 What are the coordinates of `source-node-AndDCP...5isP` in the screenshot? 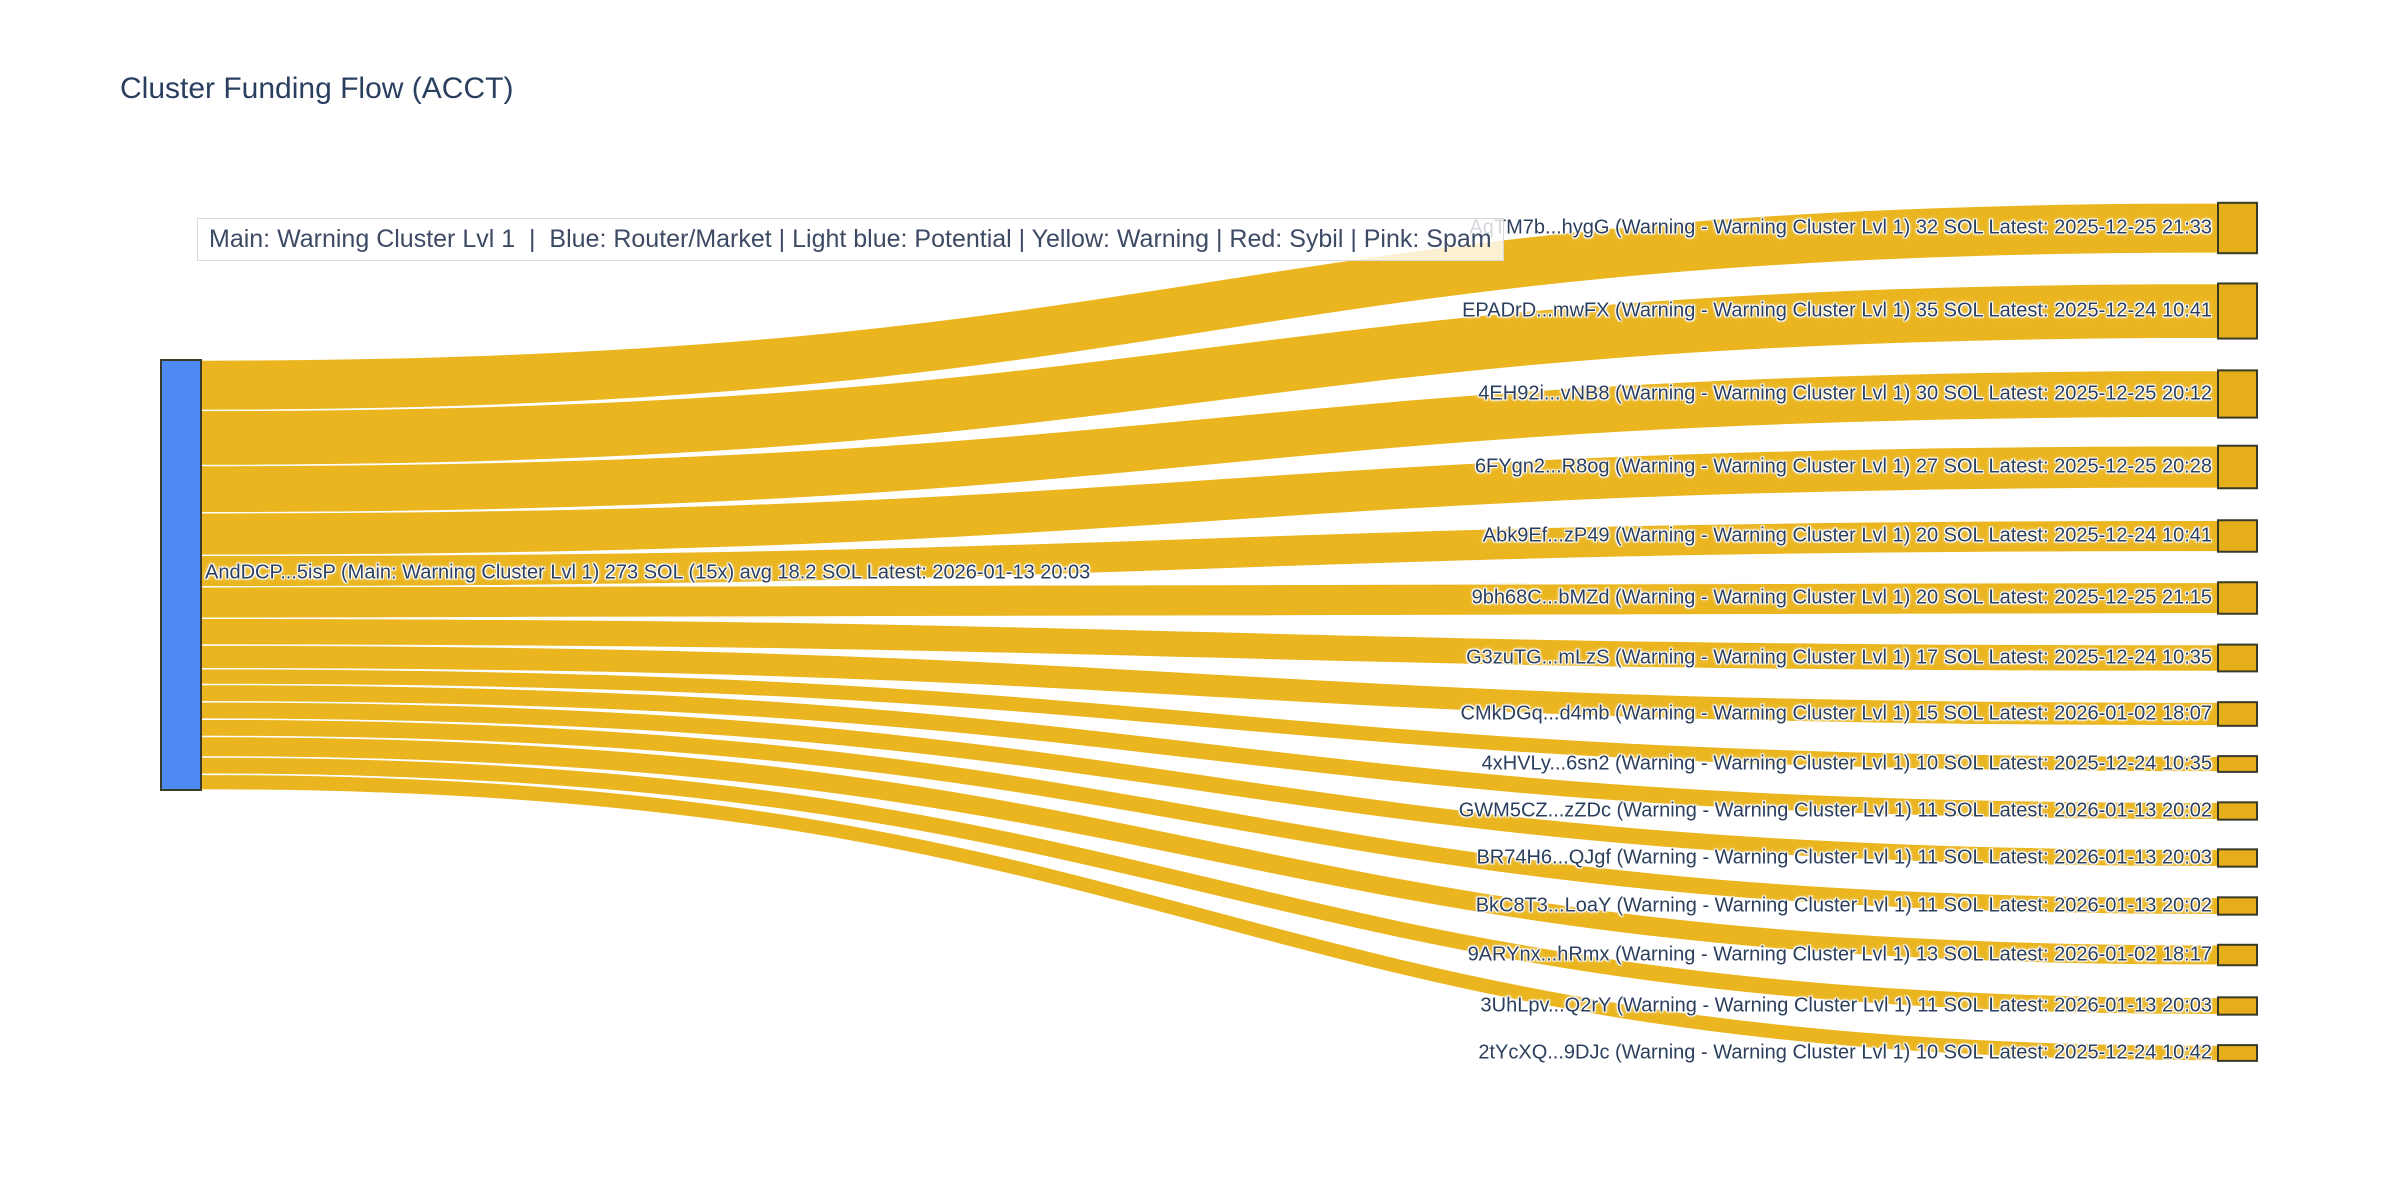 It's located at (181, 575).